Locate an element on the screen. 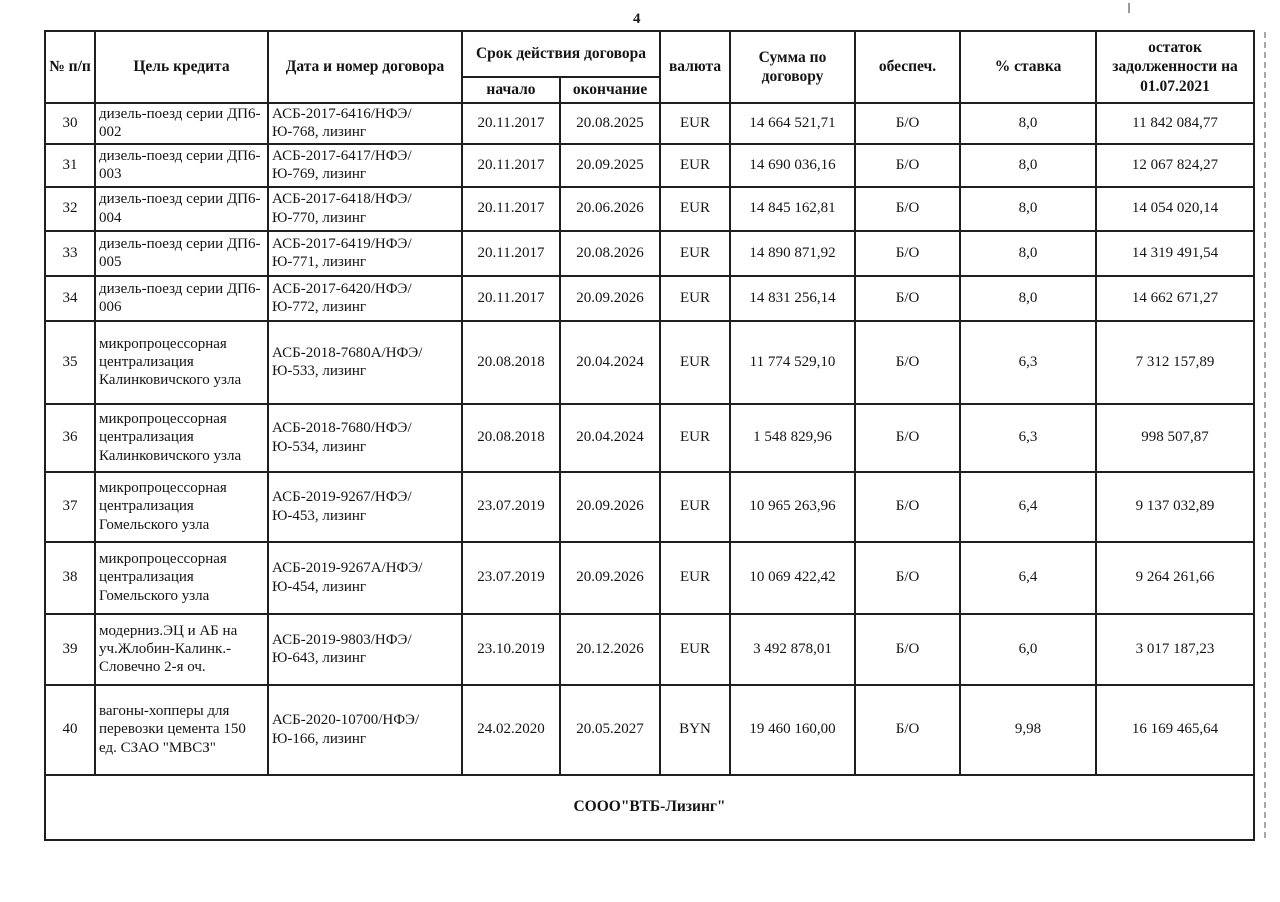  cell-num: 34 is located at coordinates (70, 298).